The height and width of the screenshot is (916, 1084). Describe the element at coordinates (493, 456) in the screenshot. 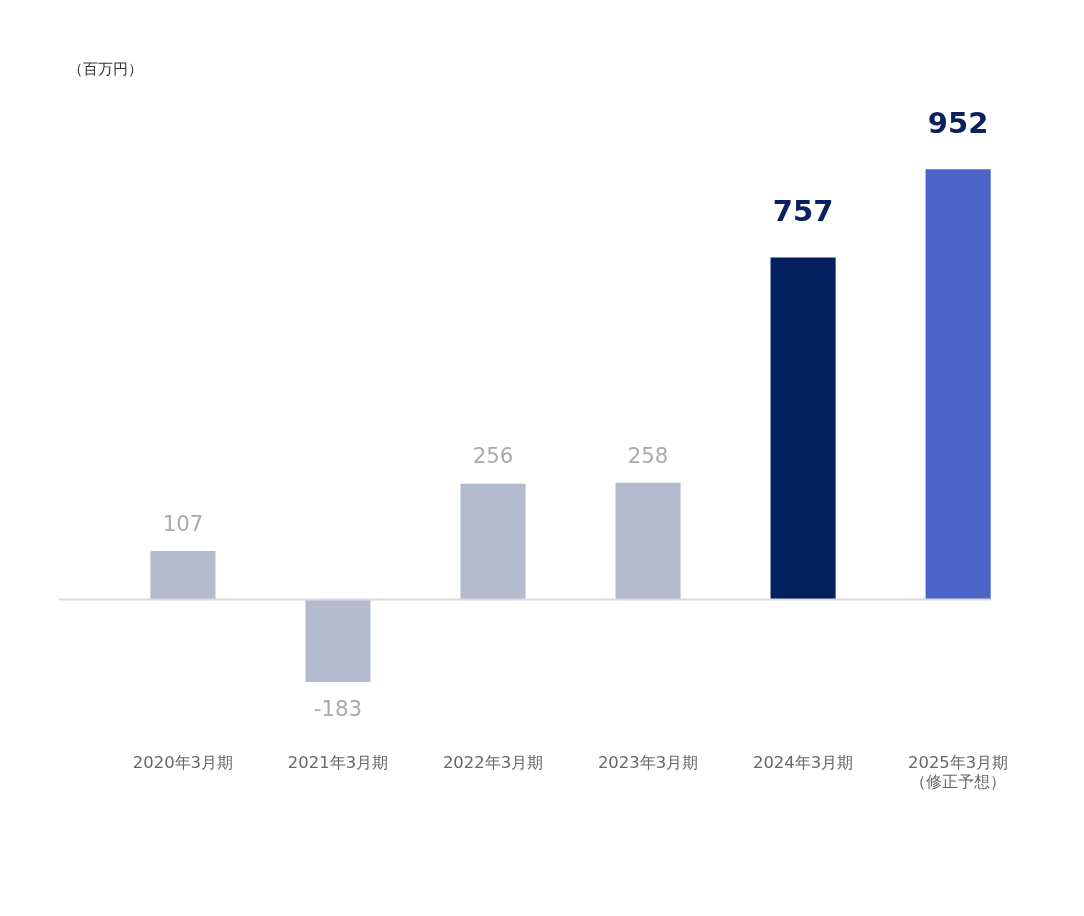

I see `data-label: 256` at that location.